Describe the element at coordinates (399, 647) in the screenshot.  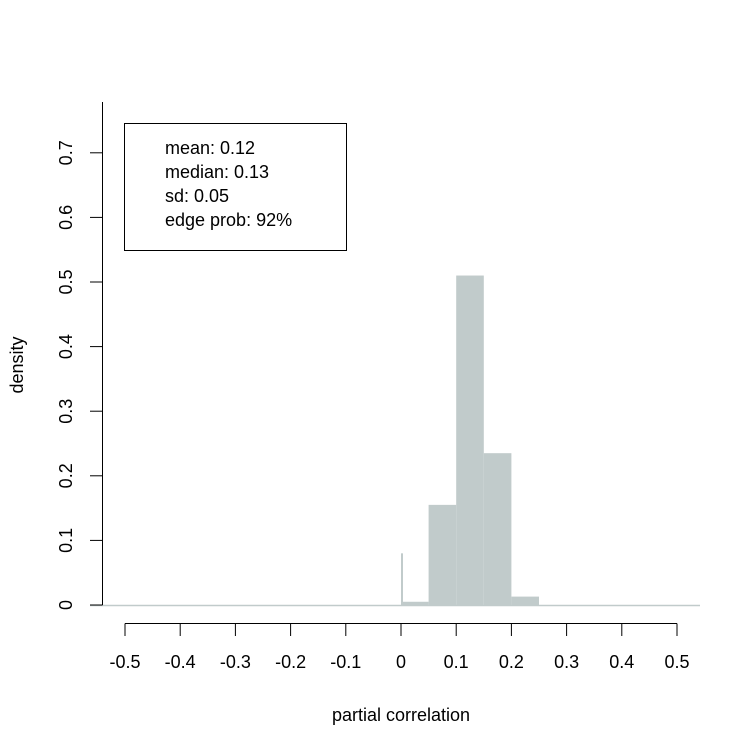
I see `x-axis: -0.5 -0.4 -0.3 -0.2 -0.1 0 0.1 0.2 0.3 0.4 0.5` at that location.